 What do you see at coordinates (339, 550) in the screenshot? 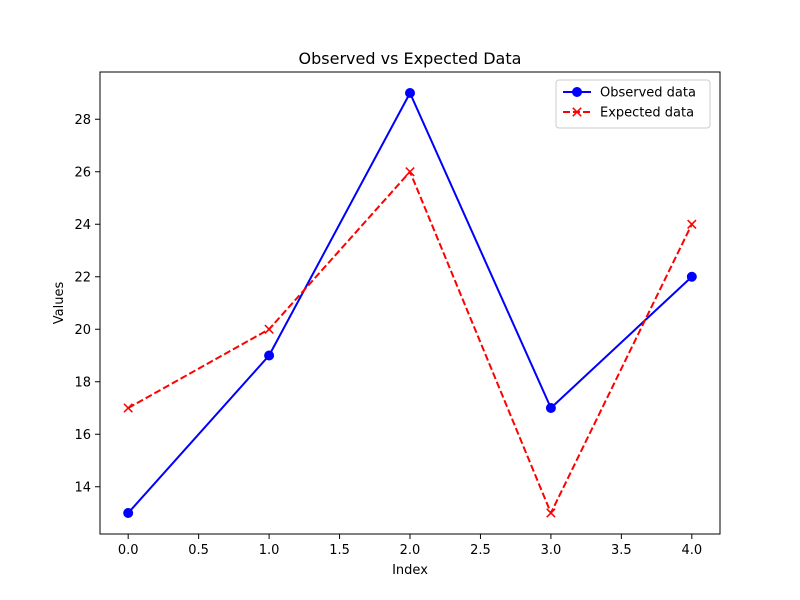
I see `x-tick-label: 1.5` at bounding box center [339, 550].